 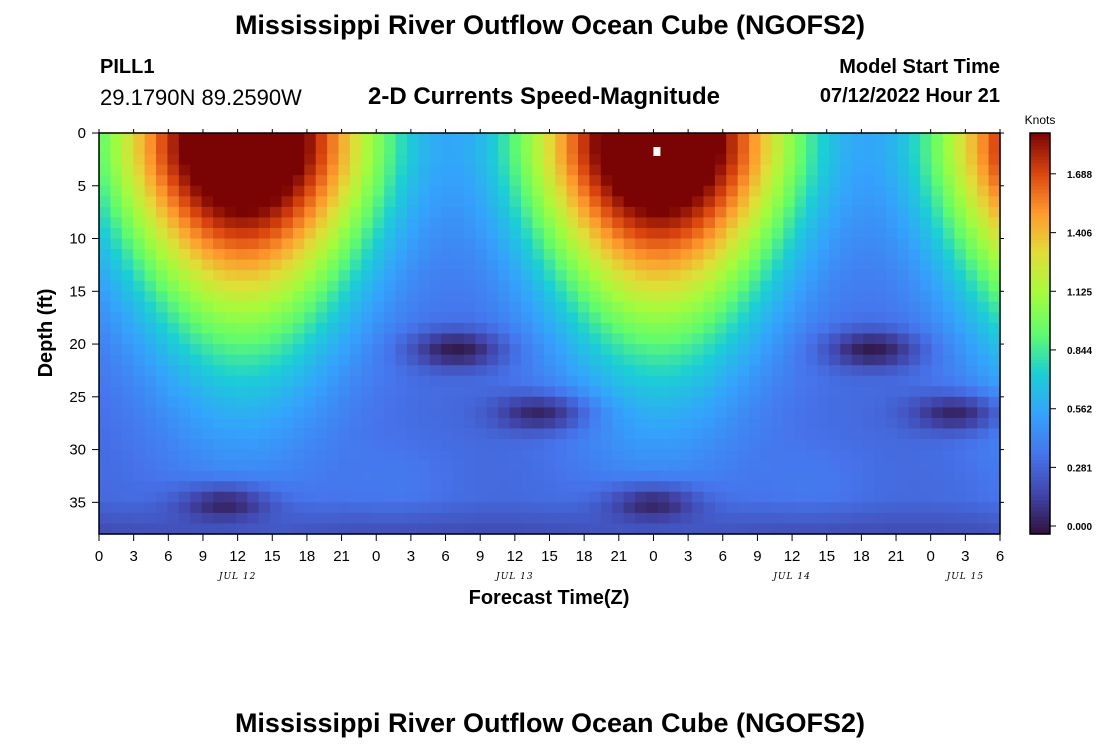 What do you see at coordinates (272, 556) in the screenshot?
I see `x-tick-label: 15` at bounding box center [272, 556].